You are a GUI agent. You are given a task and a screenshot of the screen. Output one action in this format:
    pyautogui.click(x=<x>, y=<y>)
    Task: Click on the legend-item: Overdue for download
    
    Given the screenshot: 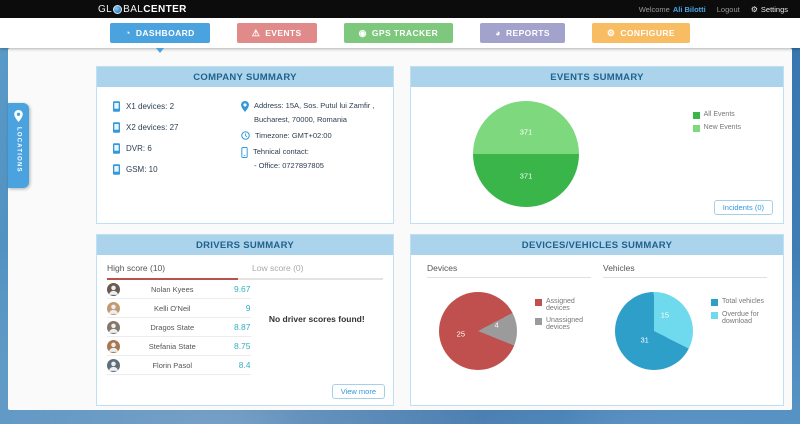 What is the action you would take?
    pyautogui.click(x=743, y=318)
    